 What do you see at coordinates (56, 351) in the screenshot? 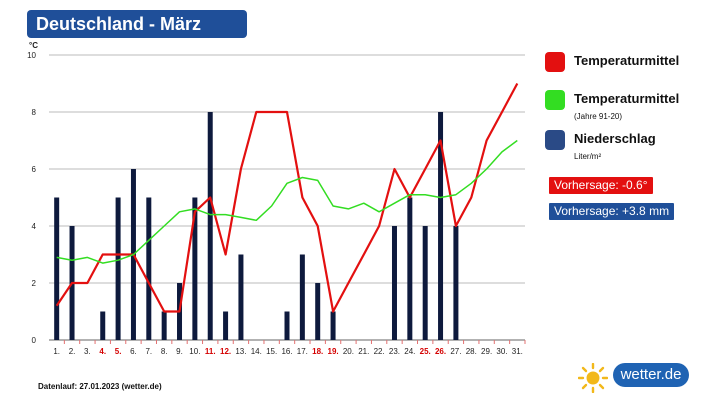
I see `x-tick-label: 1.` at bounding box center [56, 351].